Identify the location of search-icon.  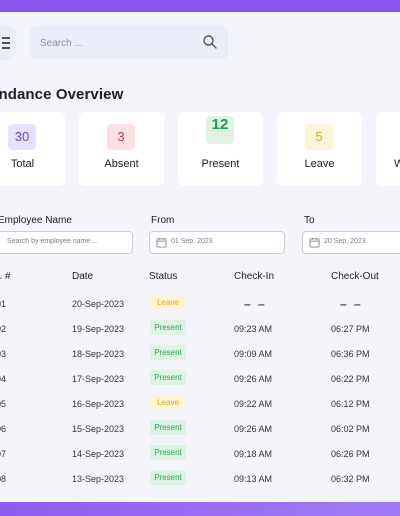
(210, 42).